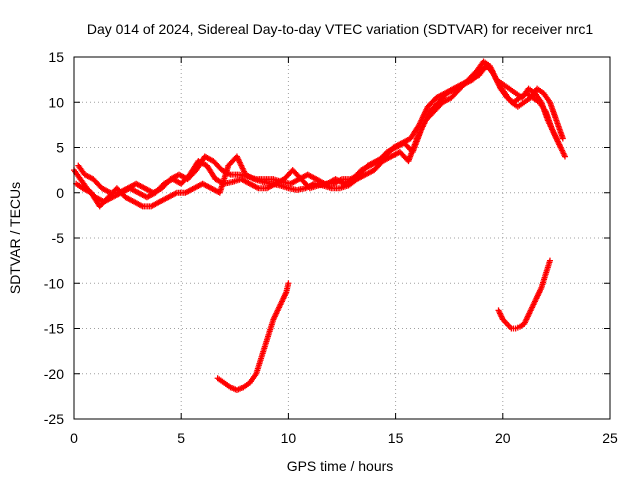 This screenshot has height=480, width=640. What do you see at coordinates (74, 438) in the screenshot?
I see `x-tick-label: 0` at bounding box center [74, 438].